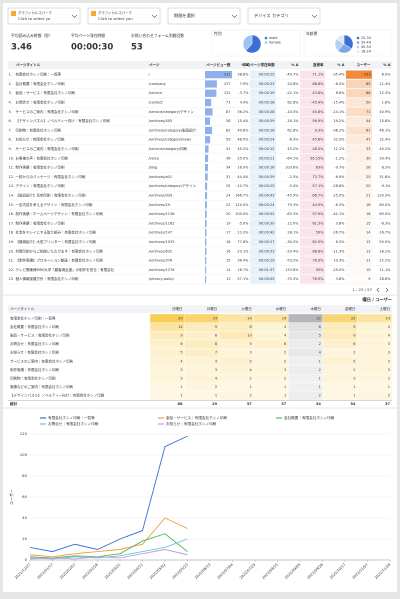 The width and height of the screenshot is (400, 599). I want to click on table-cell: 50, so click(368, 103).